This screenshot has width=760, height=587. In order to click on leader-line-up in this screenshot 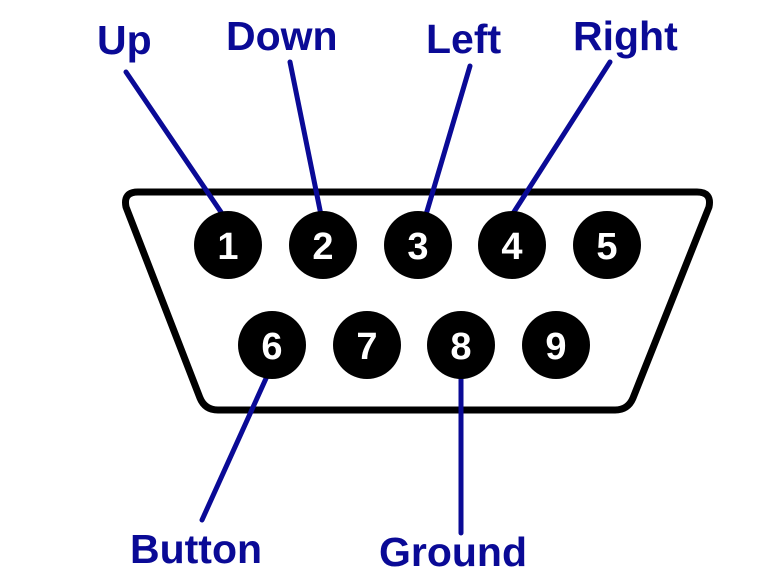, I will do `click(174, 143)`.